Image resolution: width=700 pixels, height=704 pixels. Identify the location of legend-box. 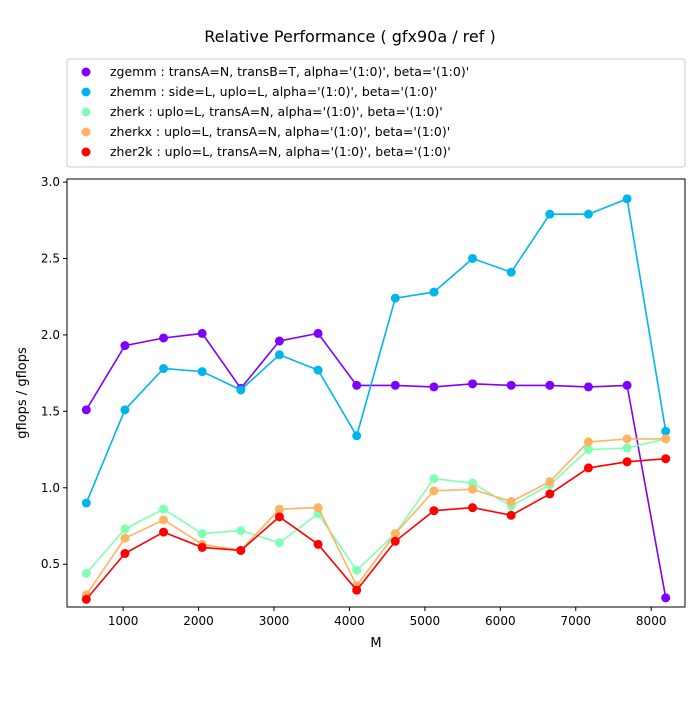
(376, 113).